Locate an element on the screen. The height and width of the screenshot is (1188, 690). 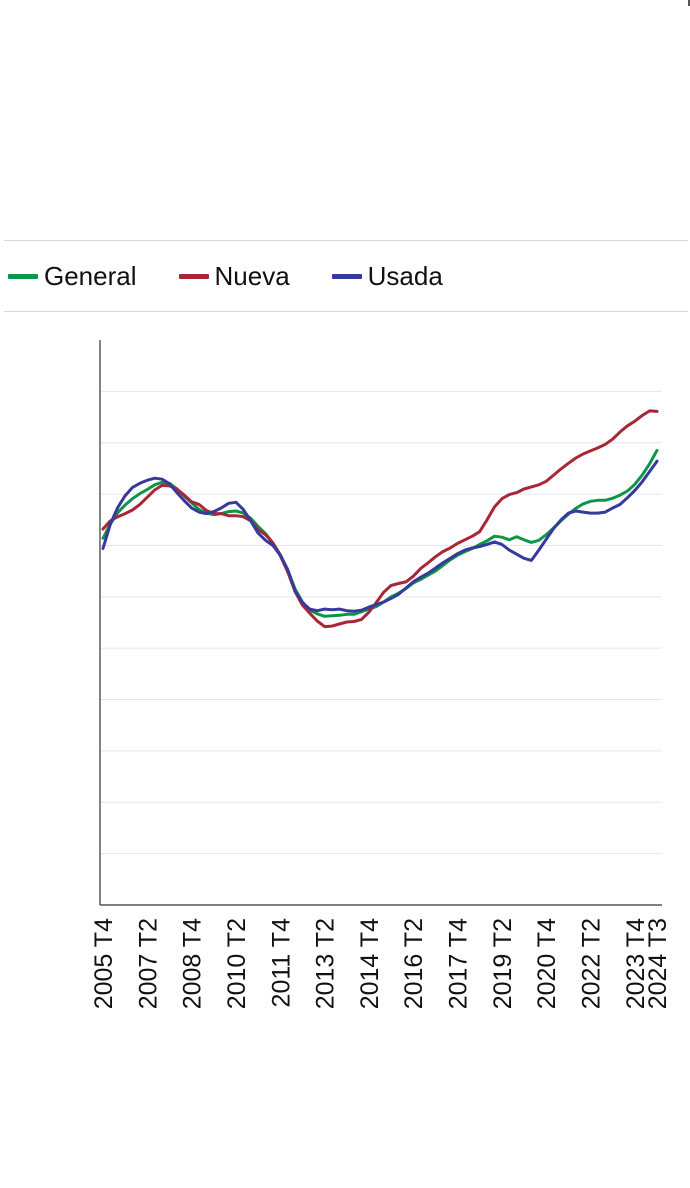
x-tick-label: 2005 T4 is located at coordinates (104, 963).